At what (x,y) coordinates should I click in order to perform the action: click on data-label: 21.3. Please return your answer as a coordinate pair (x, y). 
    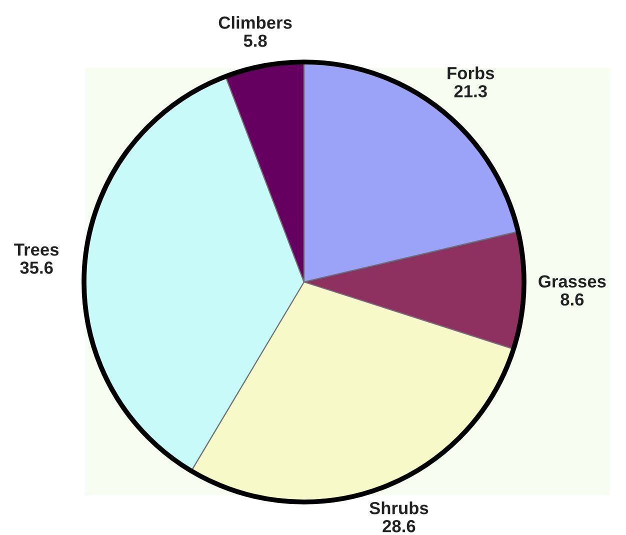
    Looking at the image, I should click on (470, 91).